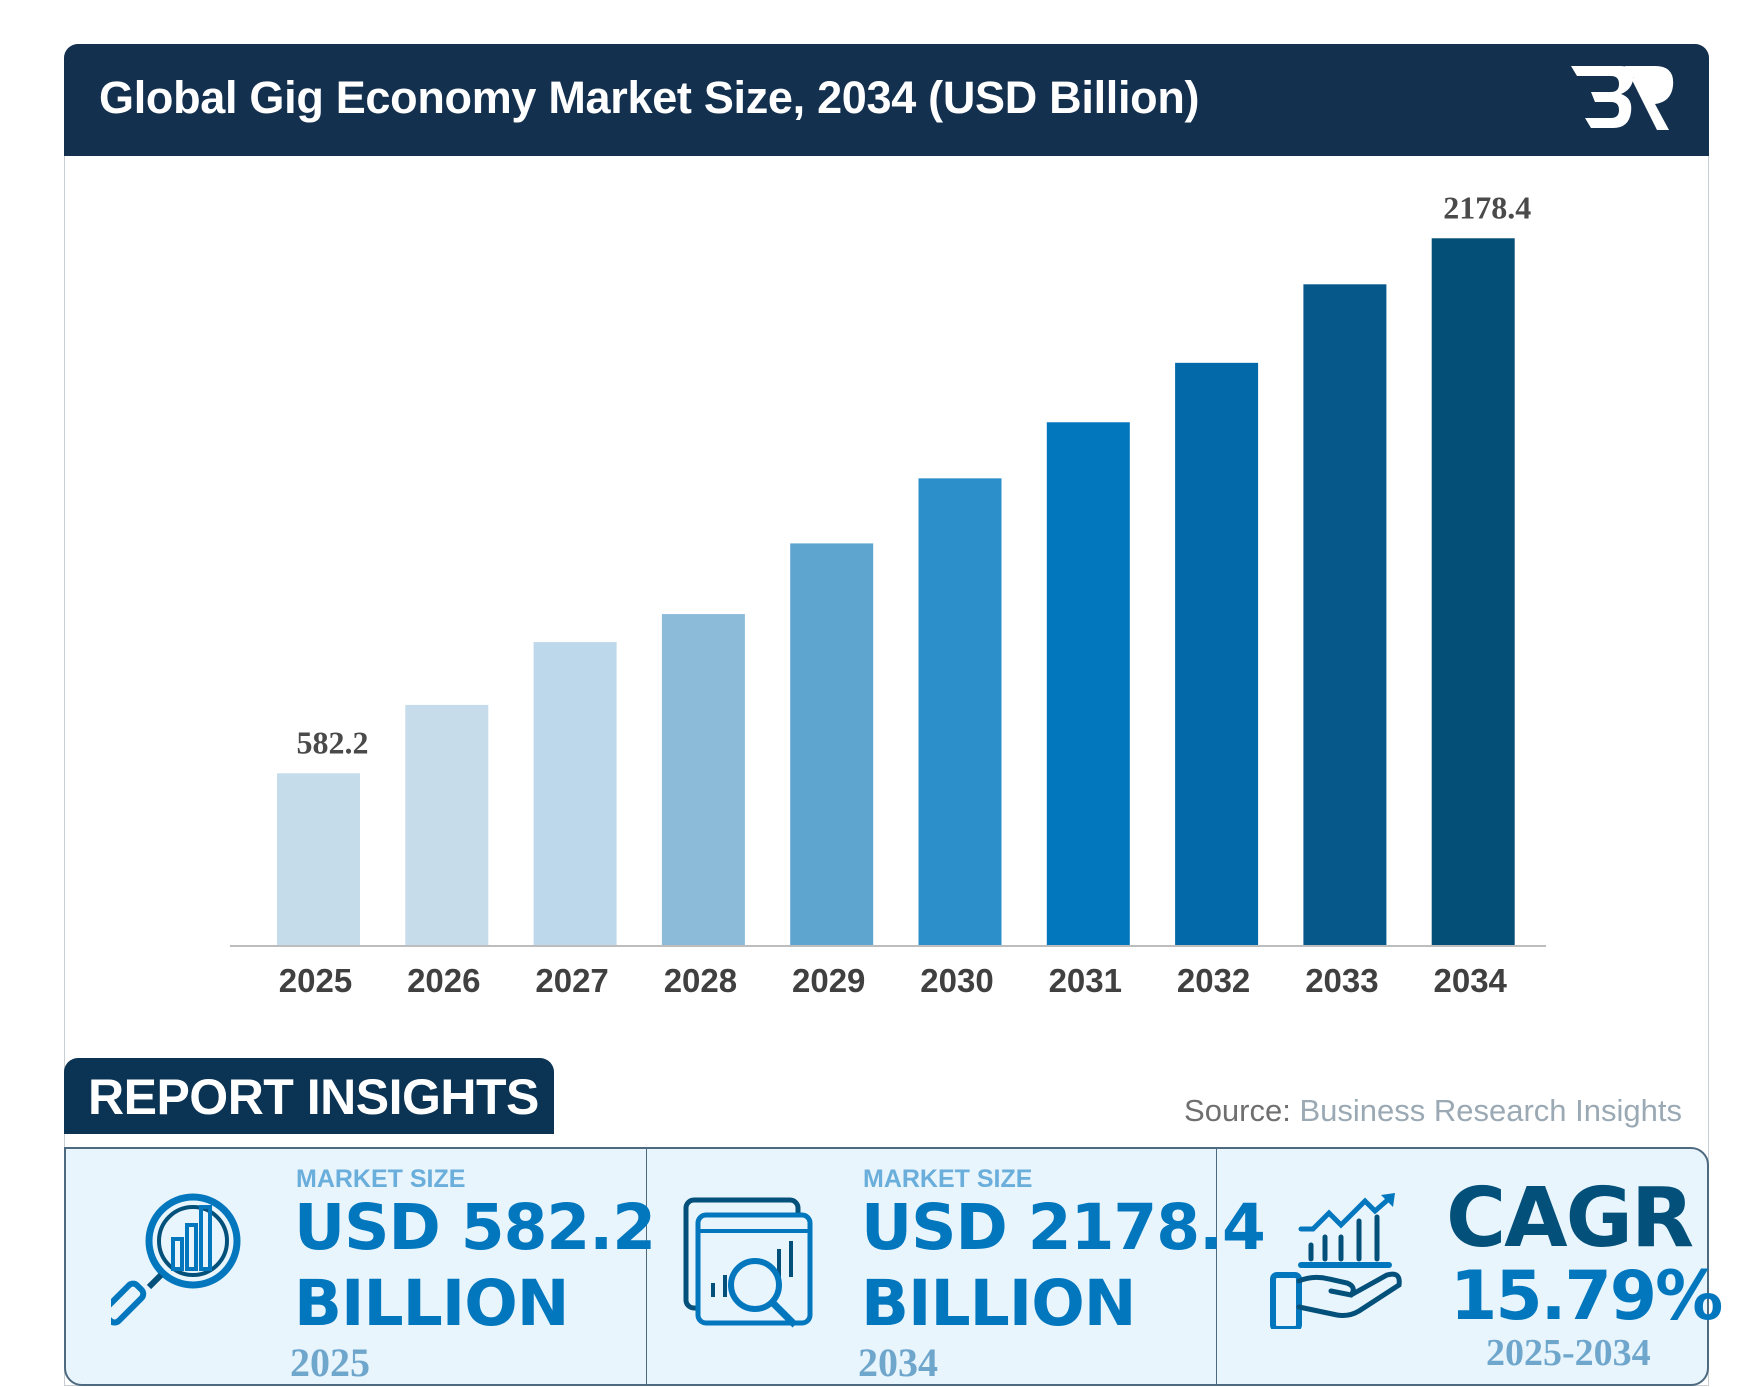  I want to click on bar-2032, so click(1217, 654).